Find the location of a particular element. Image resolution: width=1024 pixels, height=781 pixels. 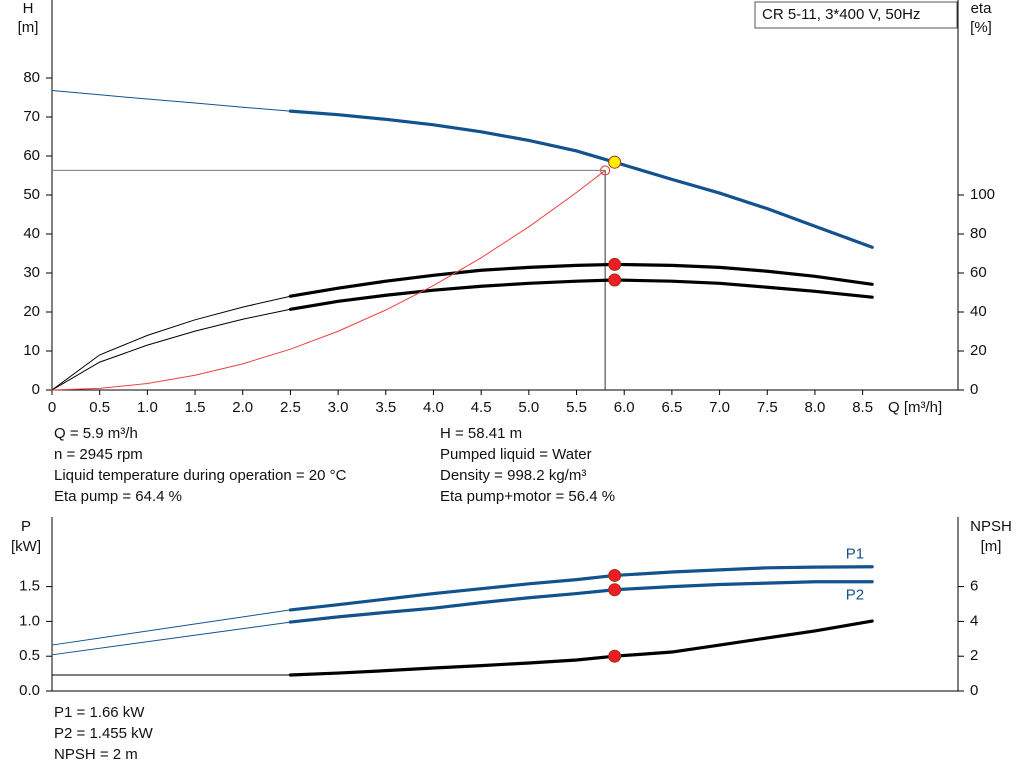

y-tick-label: 80 is located at coordinates (31, 77).